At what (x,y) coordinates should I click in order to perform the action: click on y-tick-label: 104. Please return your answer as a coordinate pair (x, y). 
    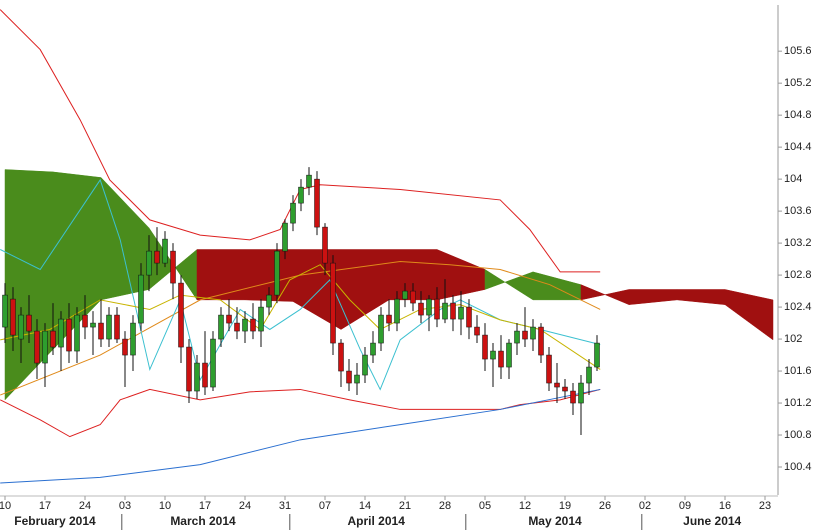
    Looking at the image, I should click on (793, 179).